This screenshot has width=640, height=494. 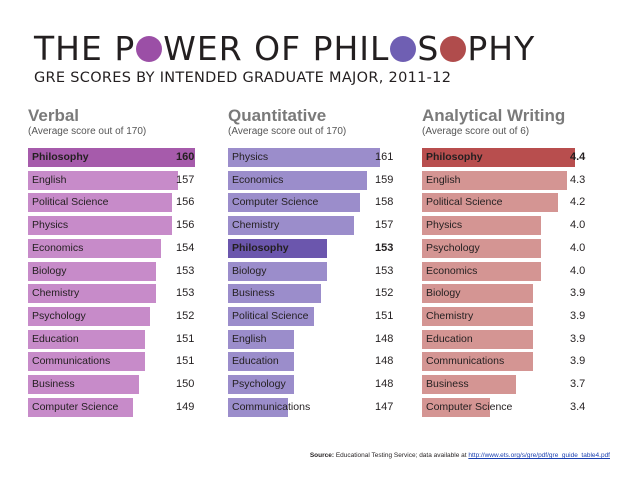 What do you see at coordinates (85, 48) in the screenshot?
I see `title-part-1: THE P` at bounding box center [85, 48].